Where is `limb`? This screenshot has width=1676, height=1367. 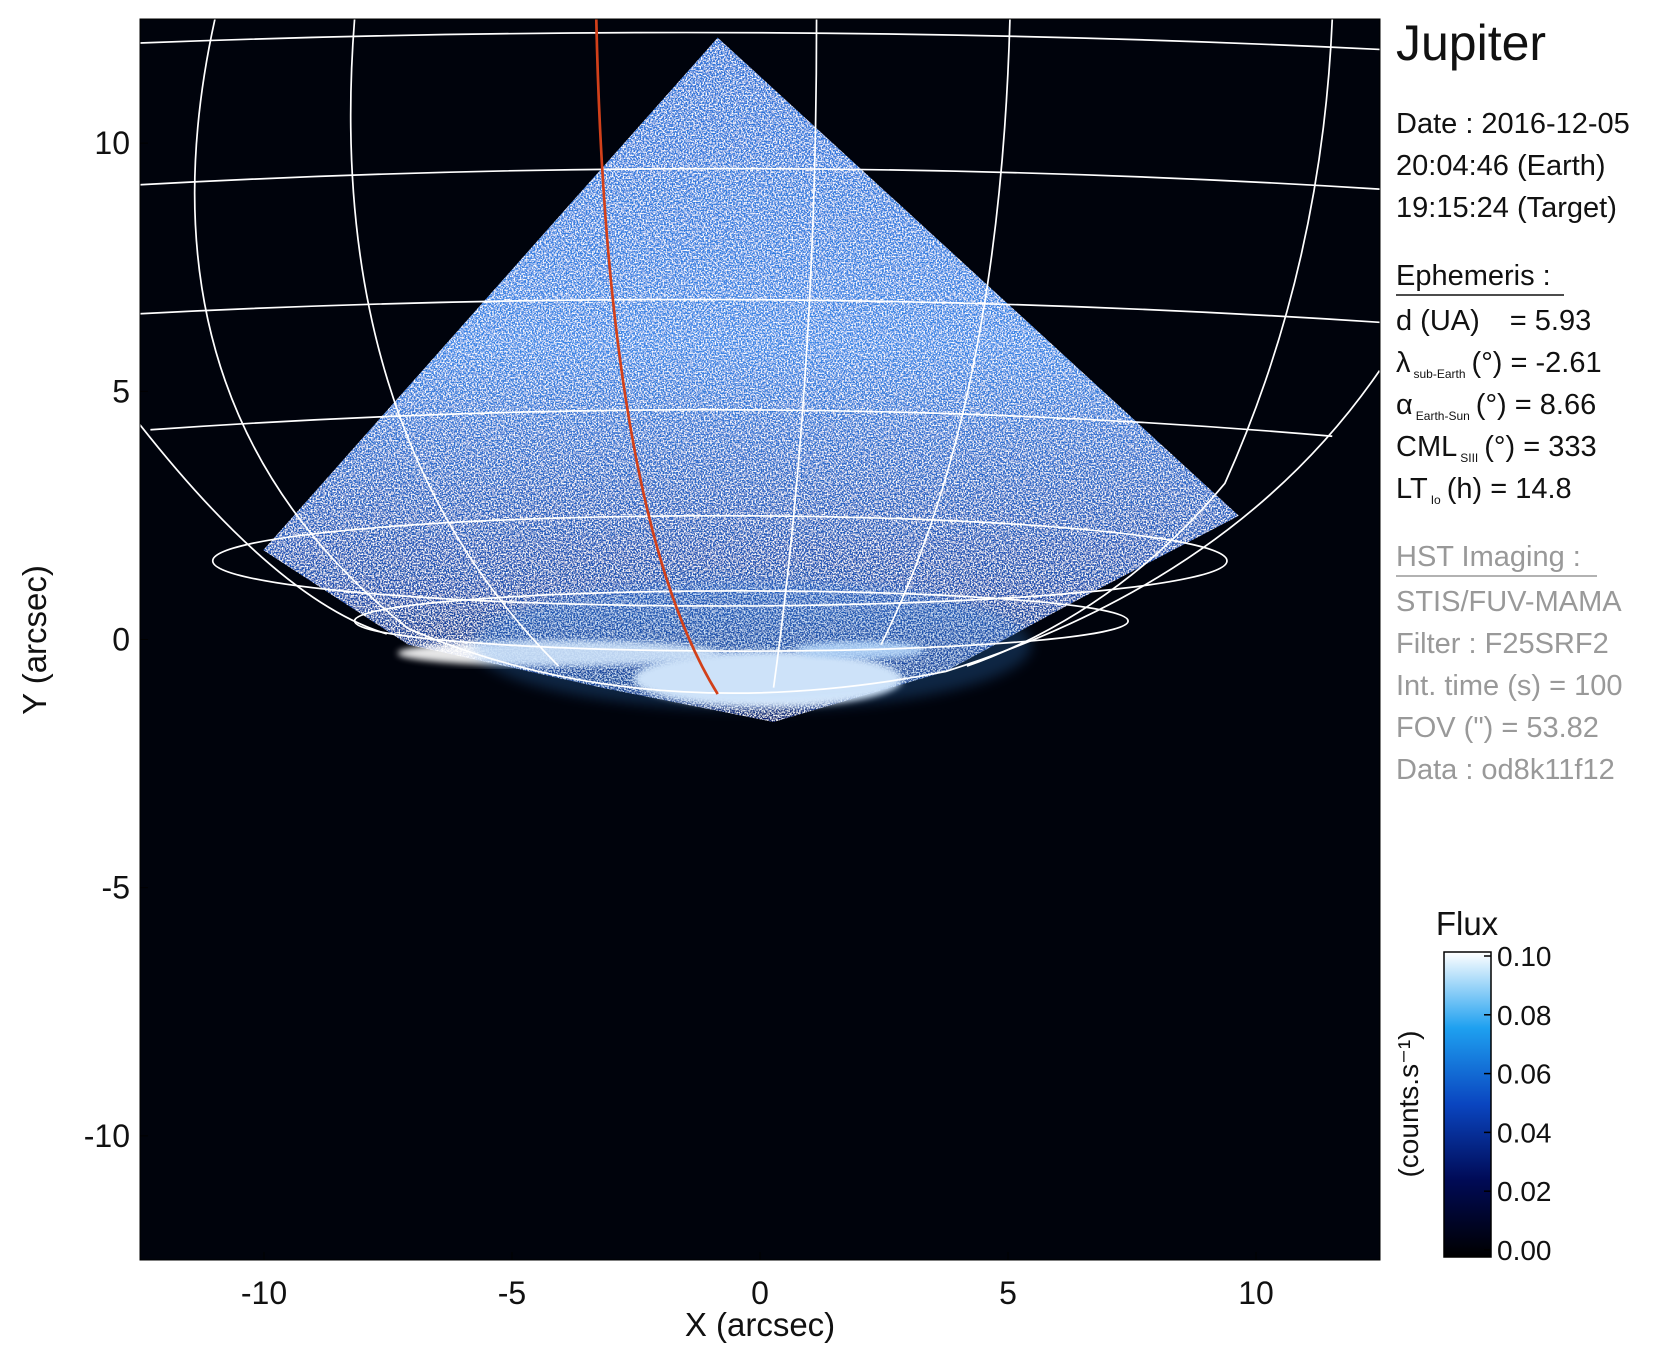 limb is located at coordinates (264, 529).